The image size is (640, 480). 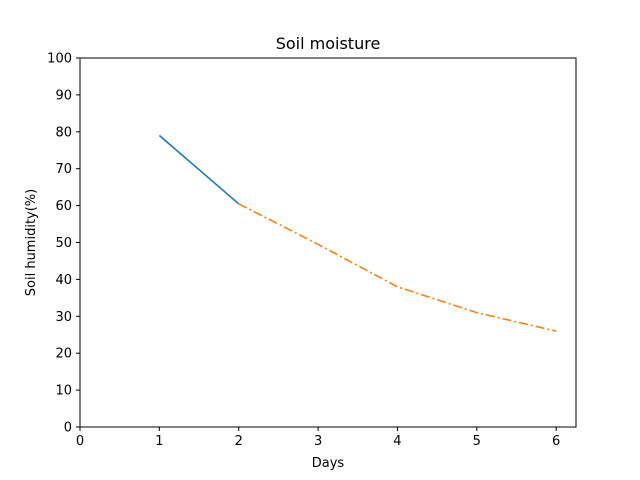 What do you see at coordinates (556, 441) in the screenshot?
I see `x-tick-label: 6` at bounding box center [556, 441].